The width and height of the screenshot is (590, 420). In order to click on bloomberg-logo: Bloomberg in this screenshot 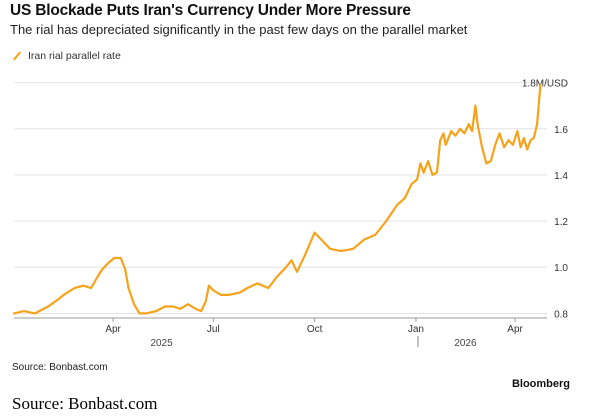, I will do `click(540, 384)`.